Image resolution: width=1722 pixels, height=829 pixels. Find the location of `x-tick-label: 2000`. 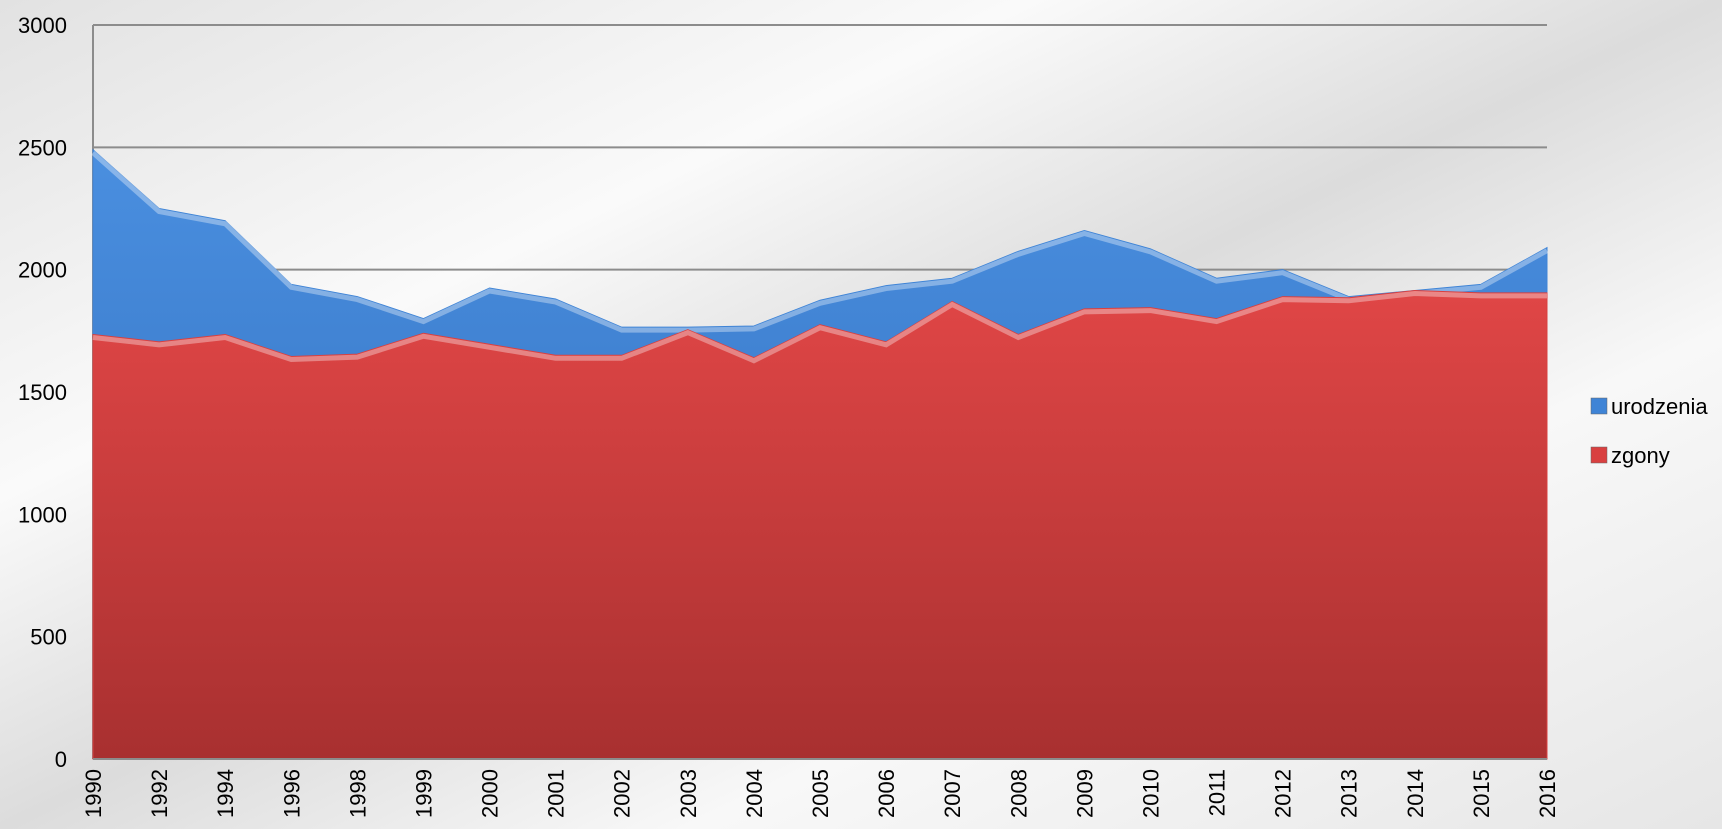

x-tick-label: 2000 is located at coordinates (490, 793).